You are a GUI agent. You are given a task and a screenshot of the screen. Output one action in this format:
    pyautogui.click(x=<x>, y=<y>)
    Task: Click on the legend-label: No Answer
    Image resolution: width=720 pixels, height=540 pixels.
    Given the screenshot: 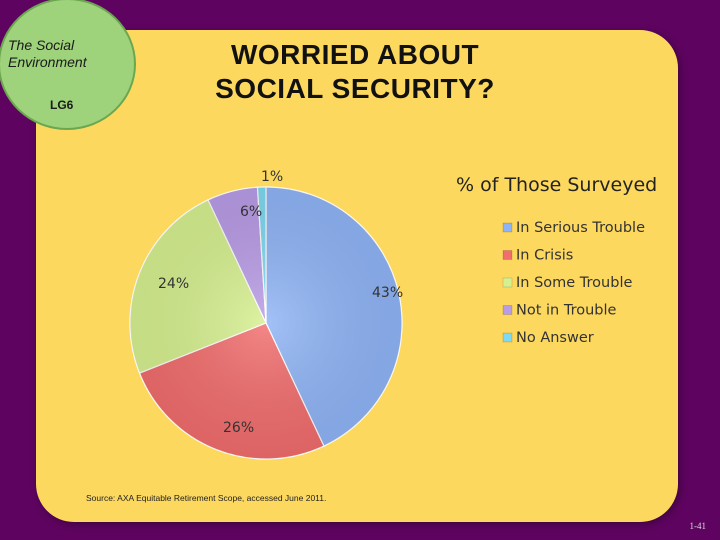 What is the action you would take?
    pyautogui.click(x=555, y=338)
    